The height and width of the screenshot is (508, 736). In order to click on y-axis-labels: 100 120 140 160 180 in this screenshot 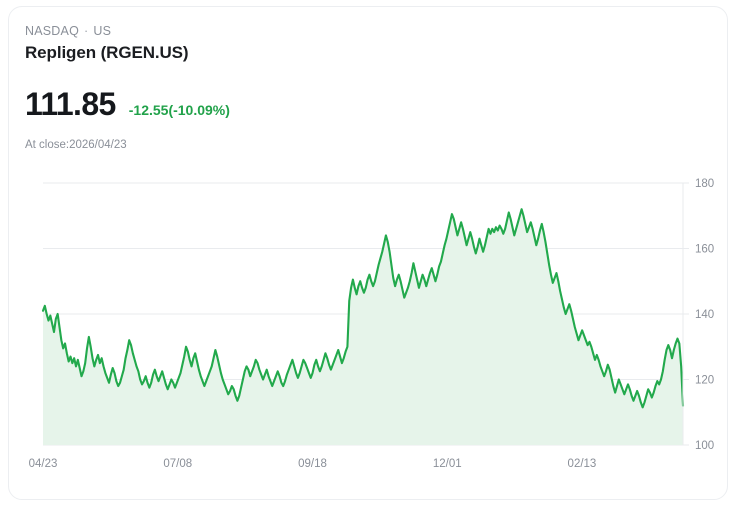, I will do `click(704, 315)`.